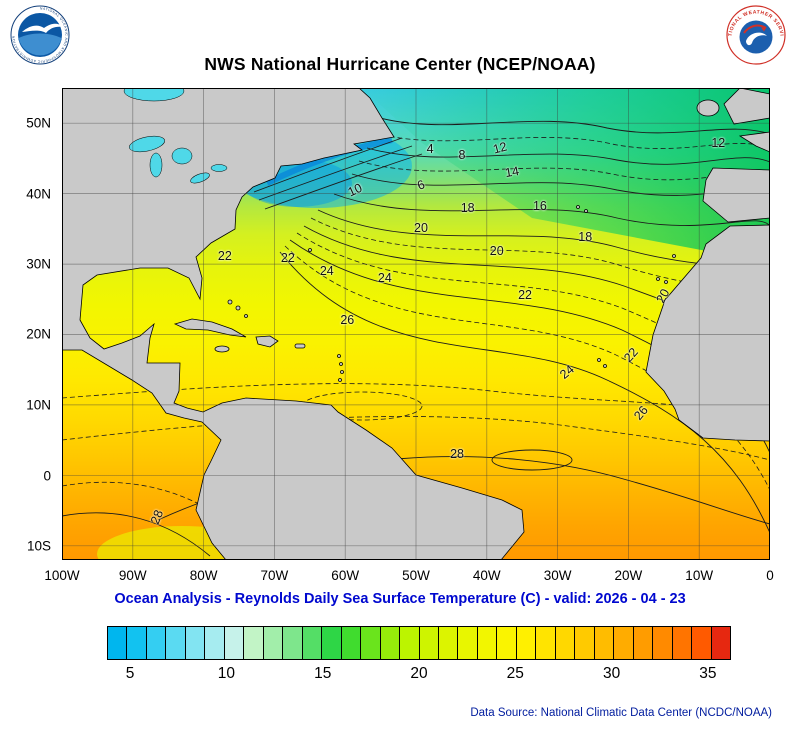 This screenshot has height=737, width=800. What do you see at coordinates (430, 148) in the screenshot?
I see `contour-label: 4` at bounding box center [430, 148].